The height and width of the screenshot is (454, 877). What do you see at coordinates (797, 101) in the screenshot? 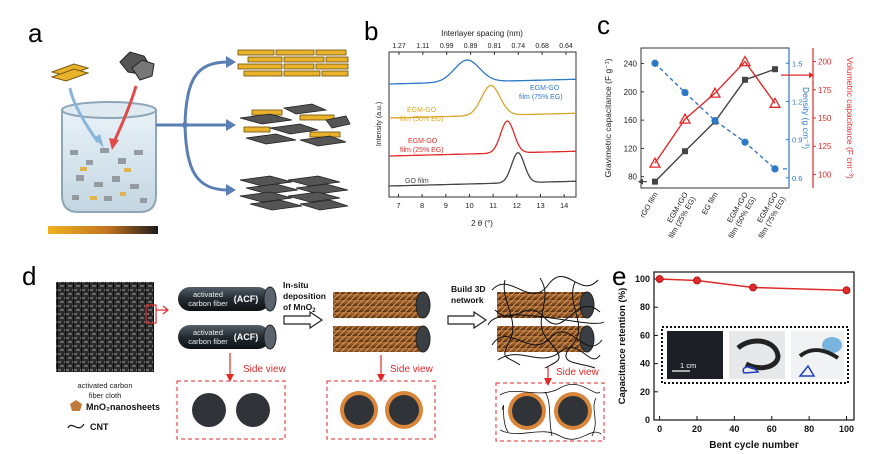
I see `chart-c-right1-tick-label: 1.2` at bounding box center [797, 101].